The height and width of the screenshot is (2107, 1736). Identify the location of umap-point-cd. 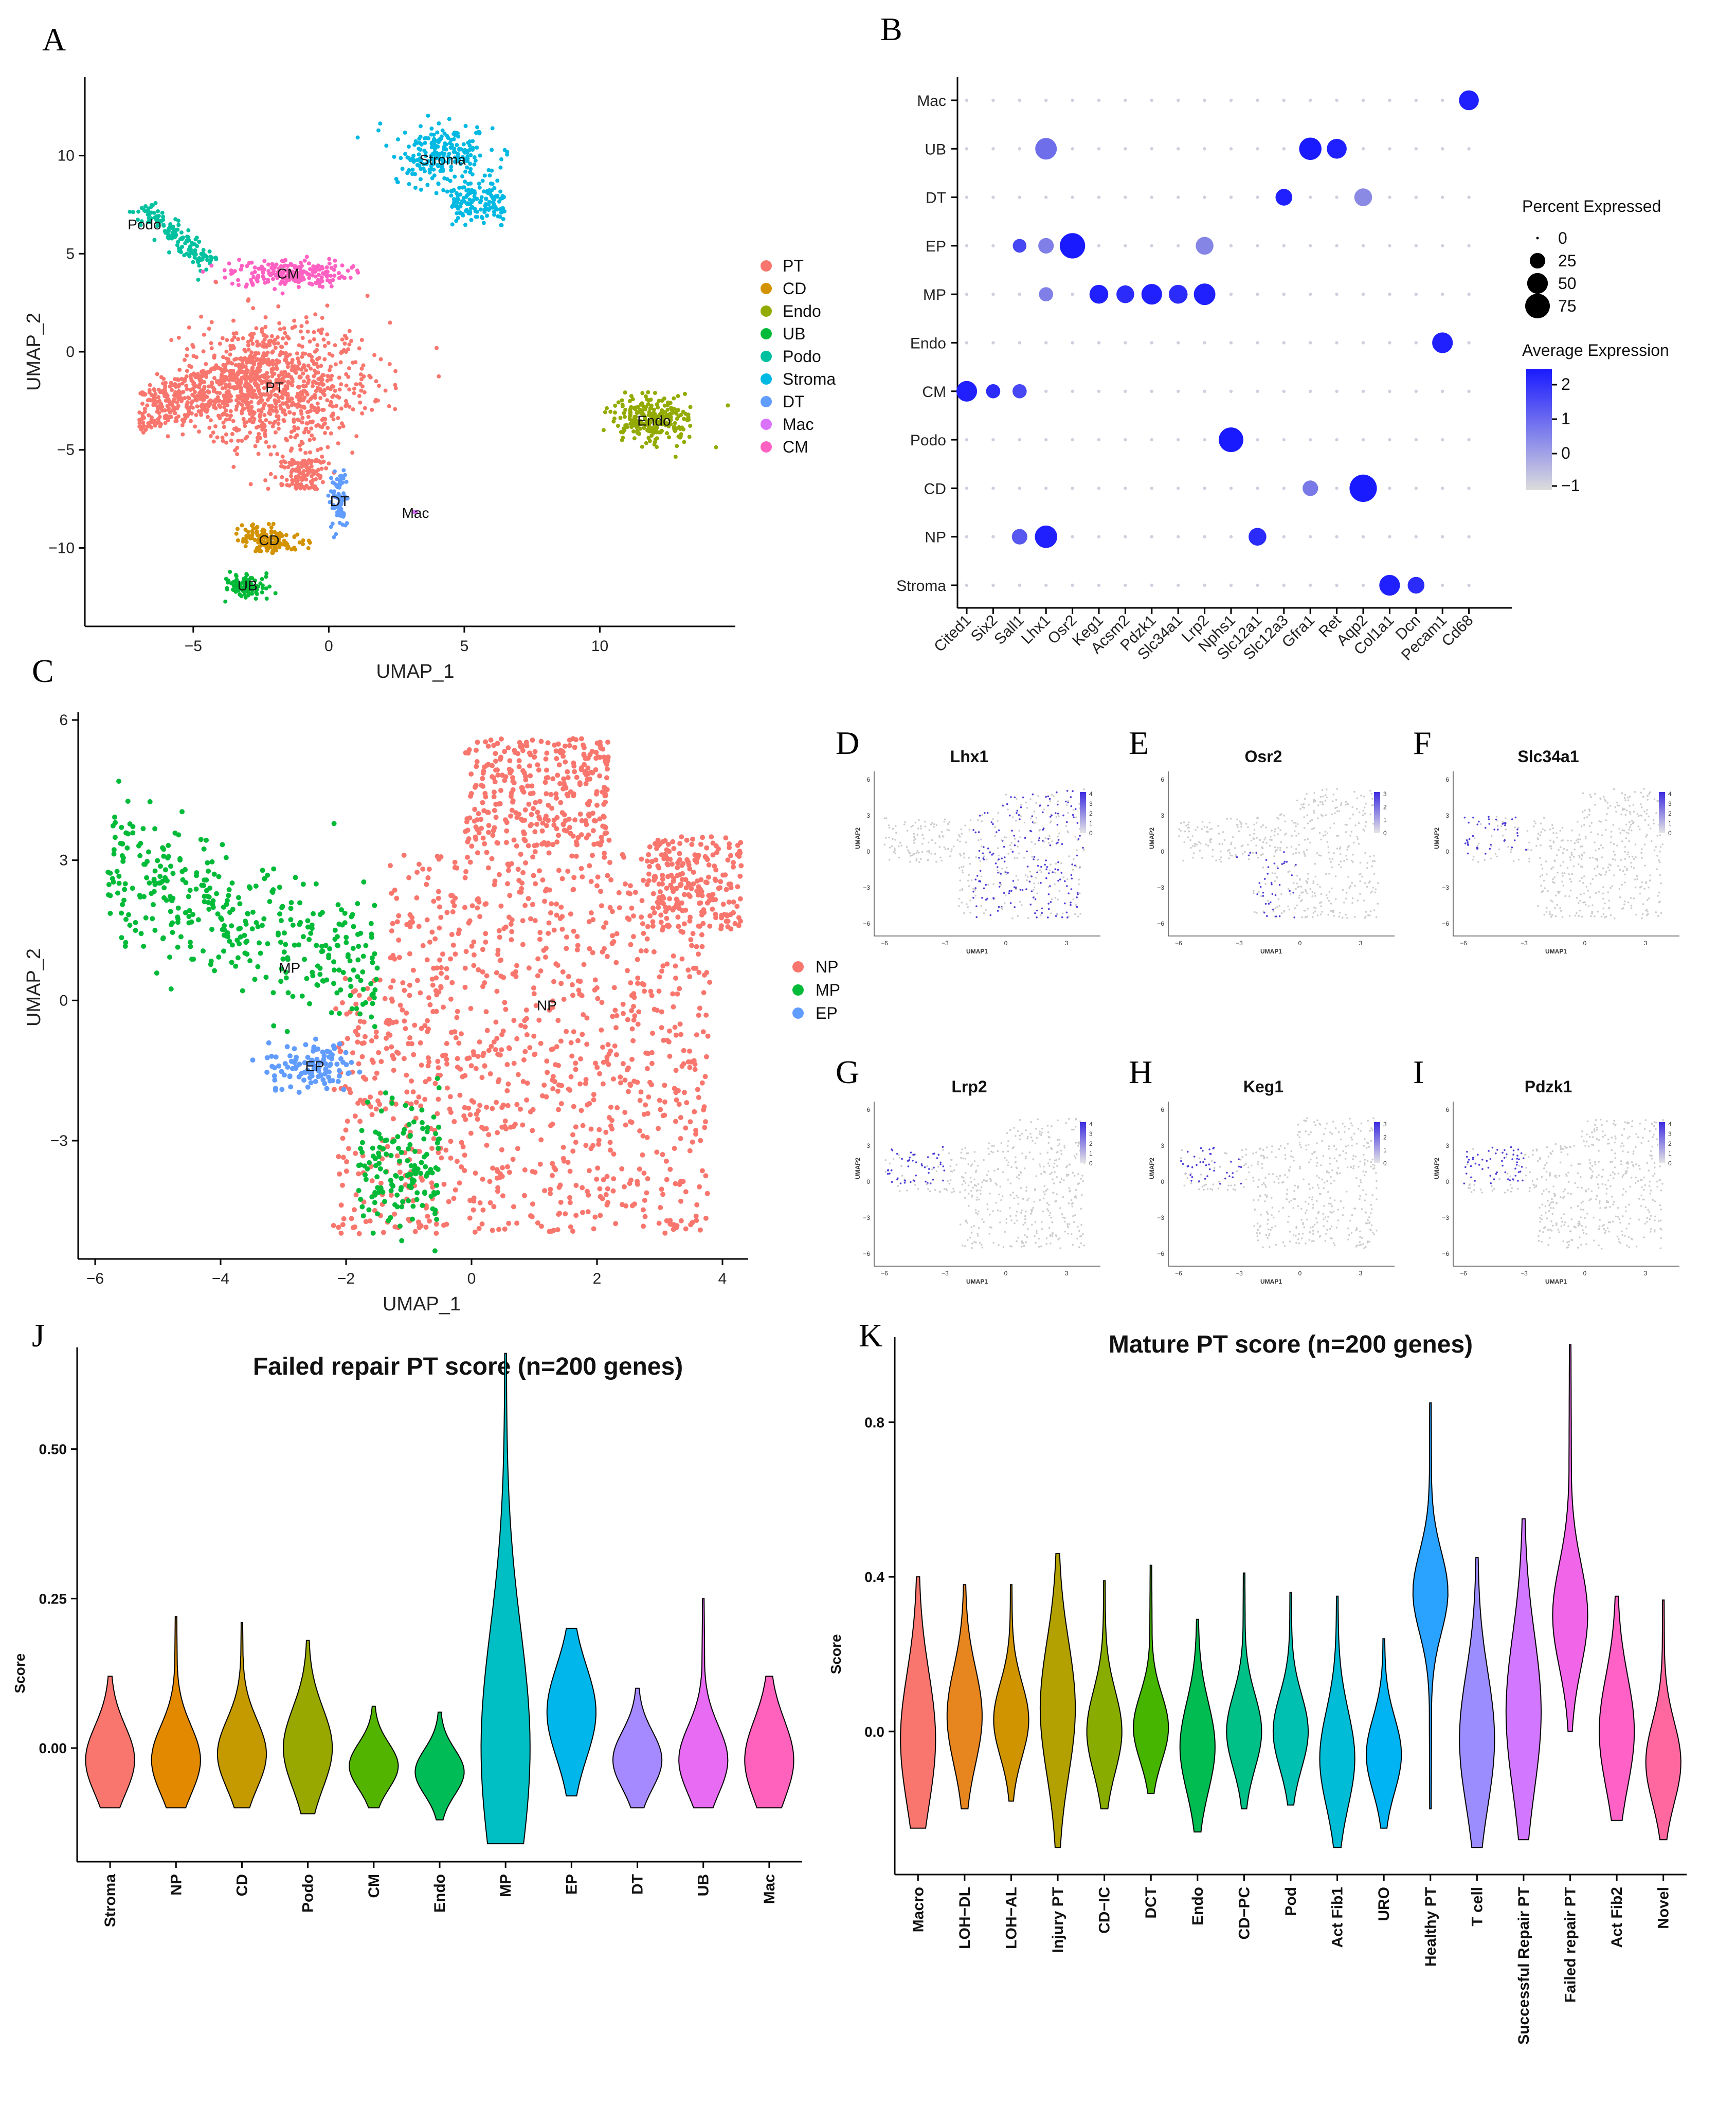
(263, 529).